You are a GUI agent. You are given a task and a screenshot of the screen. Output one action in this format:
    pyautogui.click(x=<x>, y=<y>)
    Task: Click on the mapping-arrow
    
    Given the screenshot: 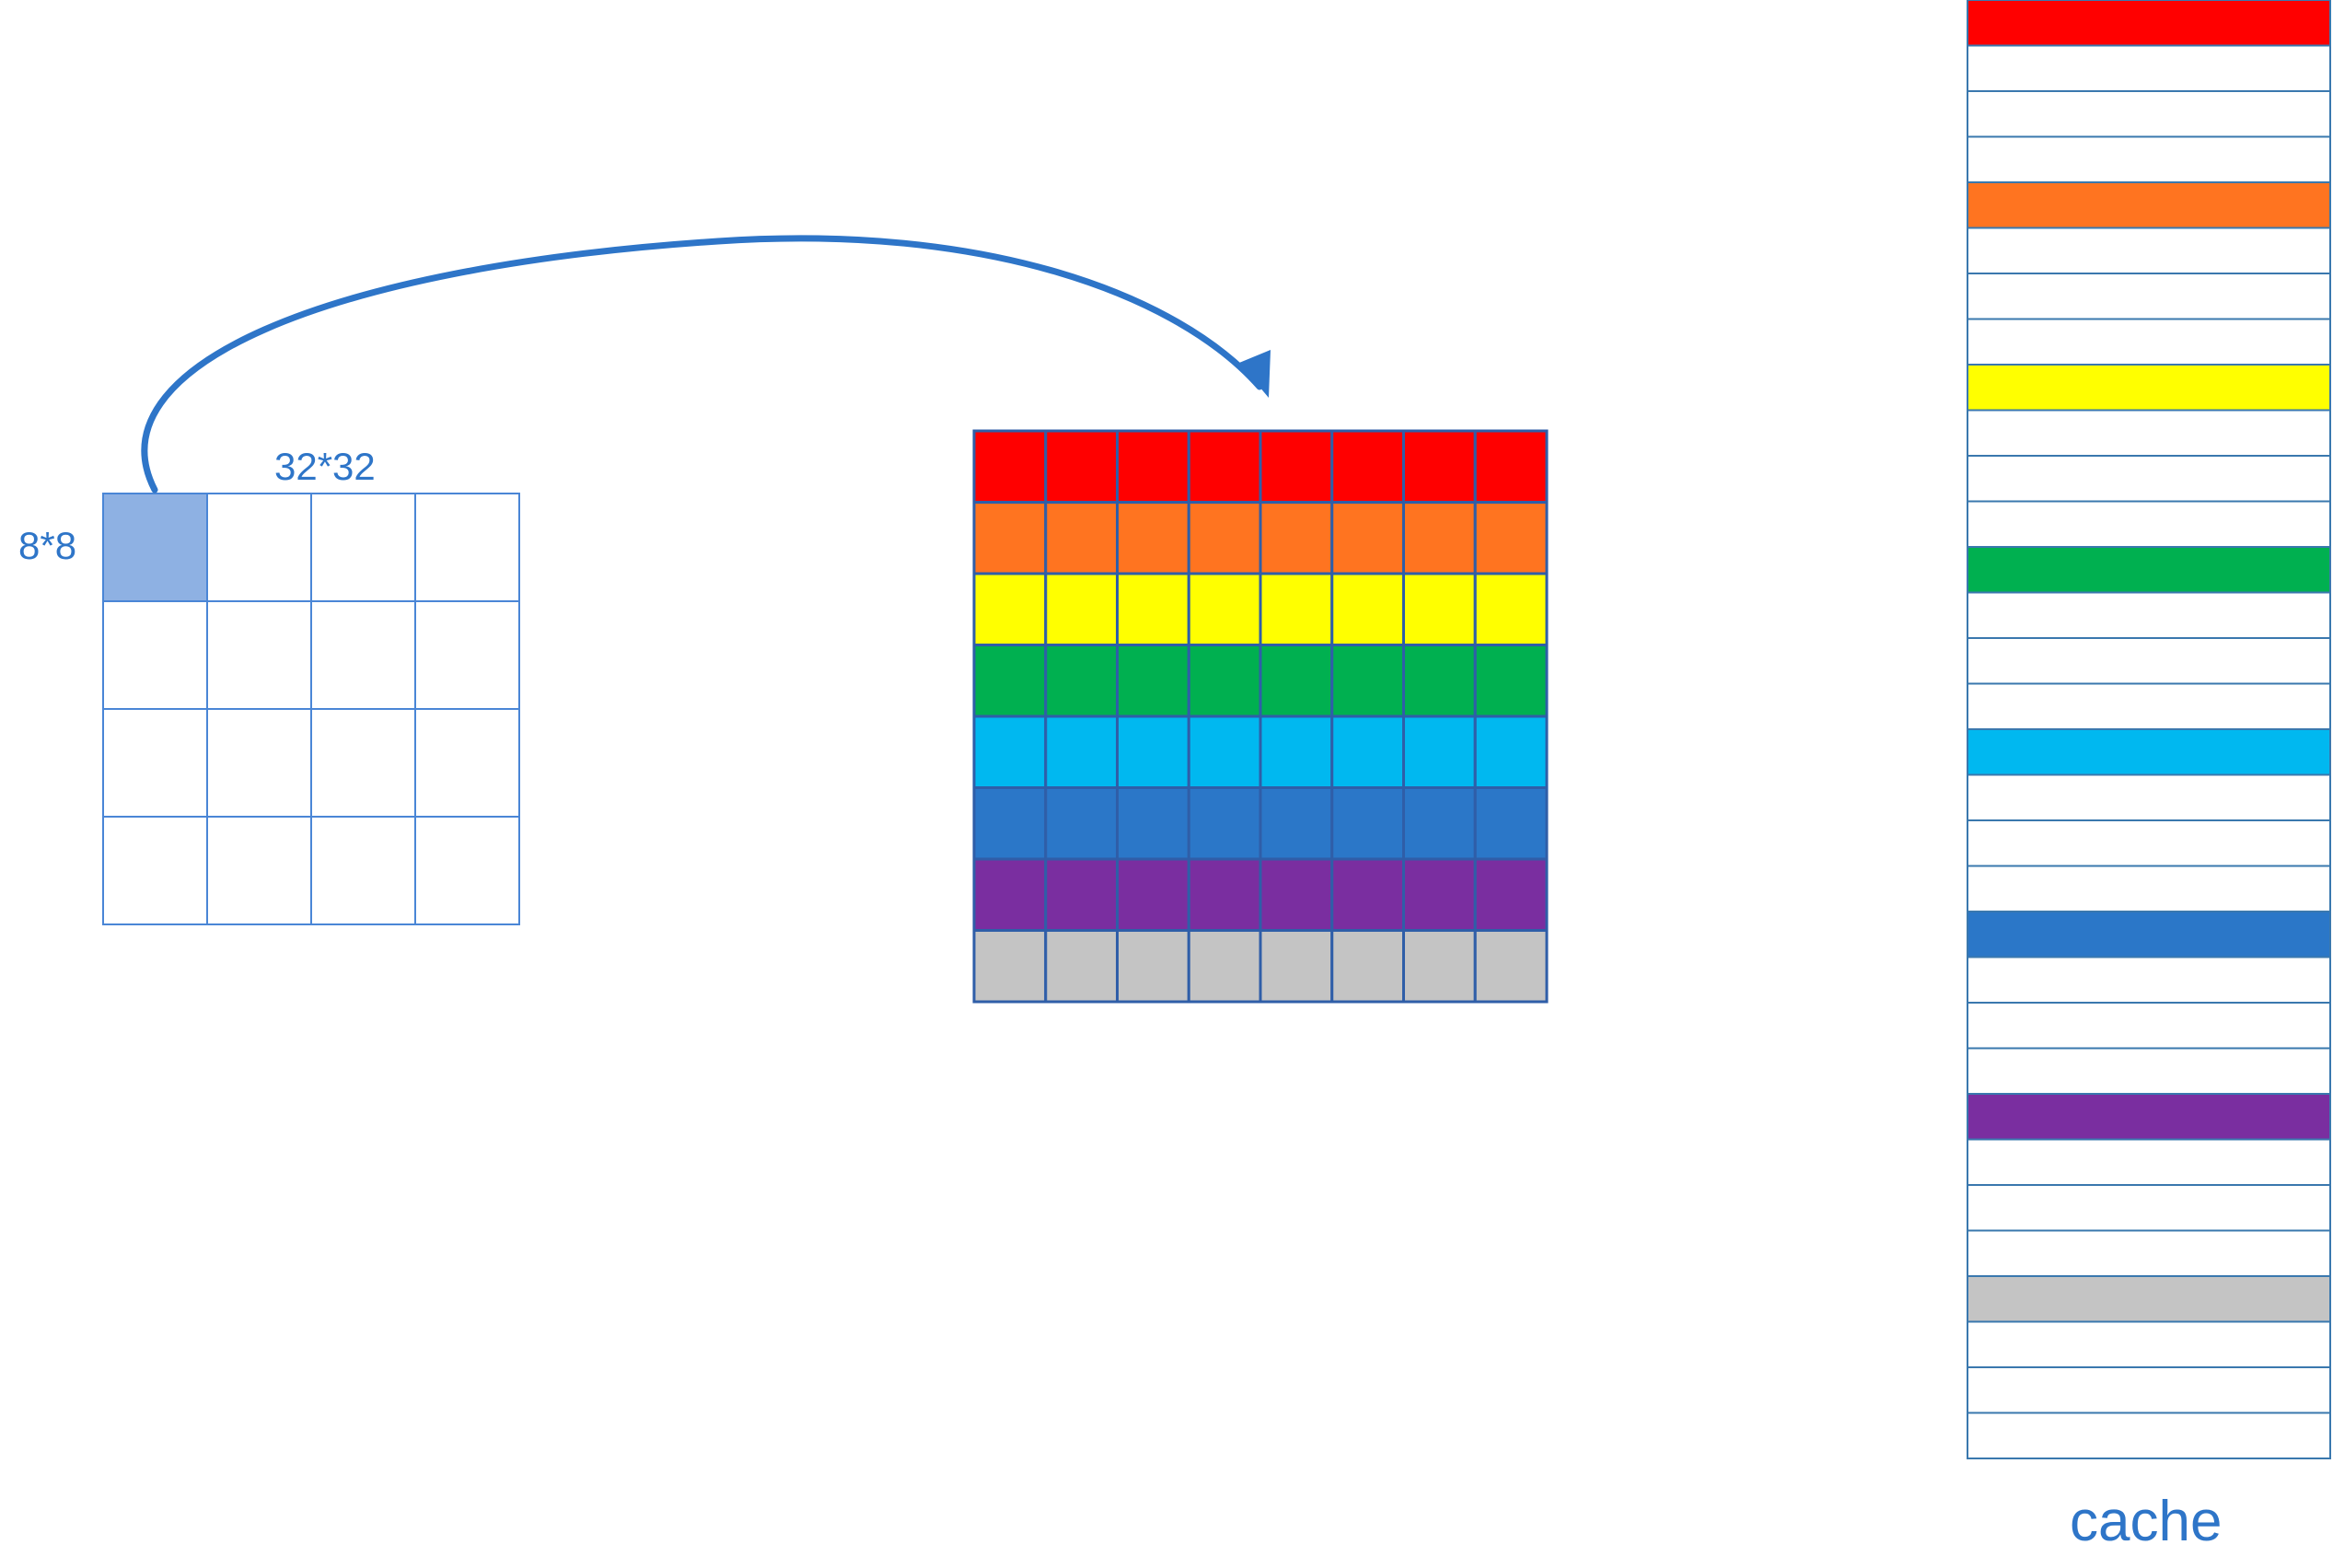 What is the action you would take?
    pyautogui.click(x=702, y=364)
    